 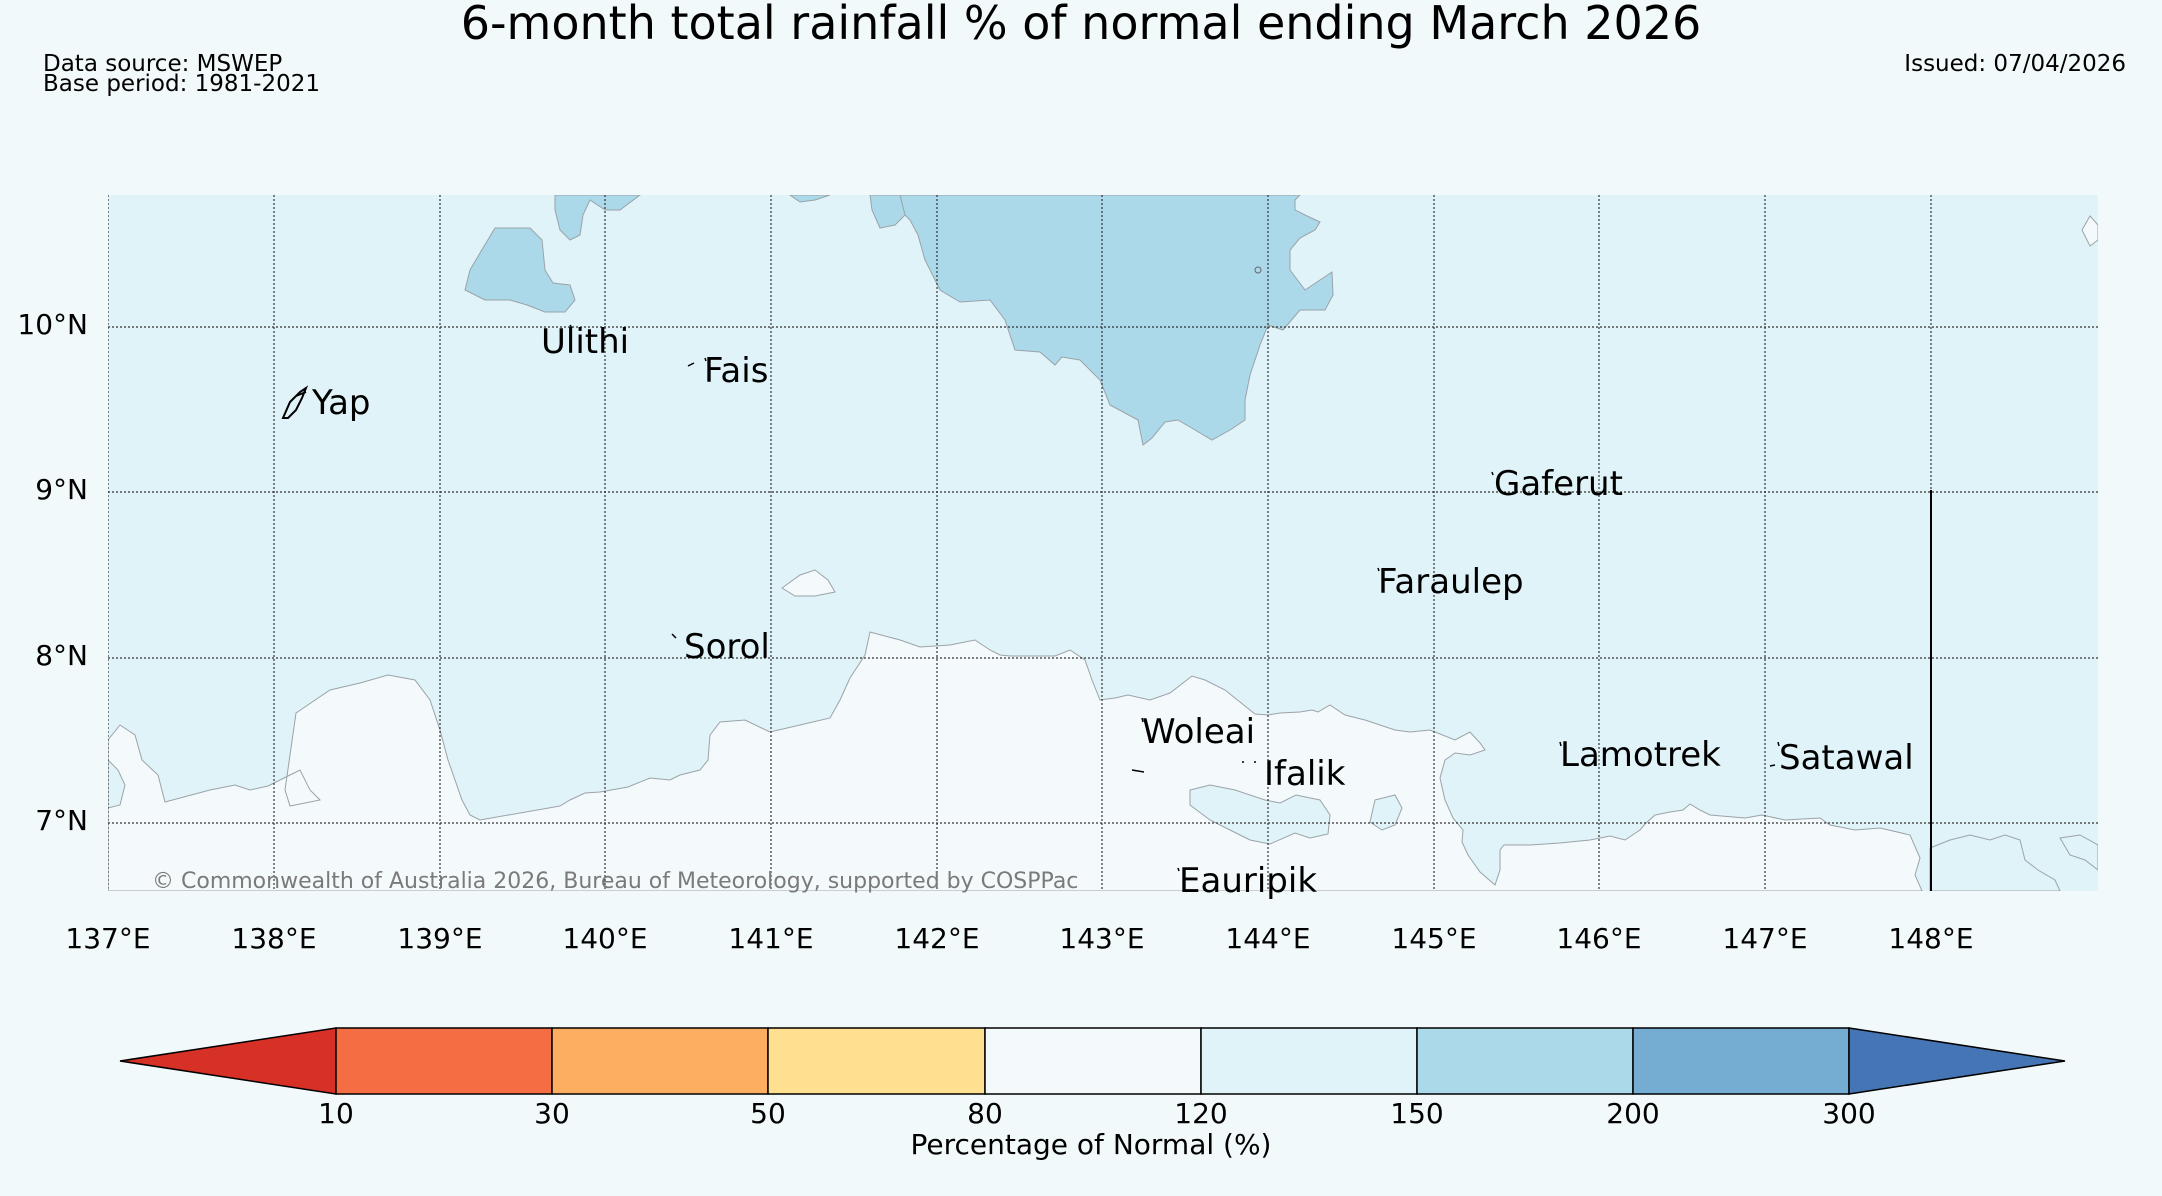 I want to click on lon-label-148e: 148°E, so click(x=1931, y=938).